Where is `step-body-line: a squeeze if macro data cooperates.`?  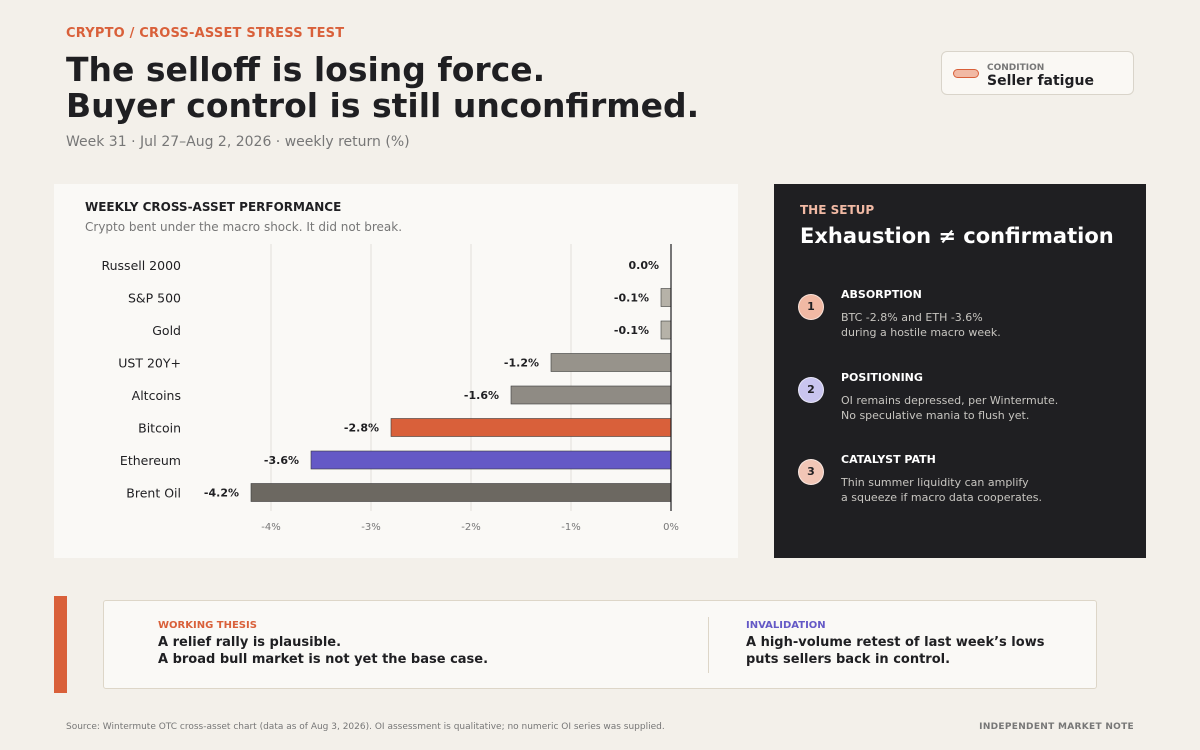
step-body-line: a squeeze if macro data cooperates. is located at coordinates (942, 497).